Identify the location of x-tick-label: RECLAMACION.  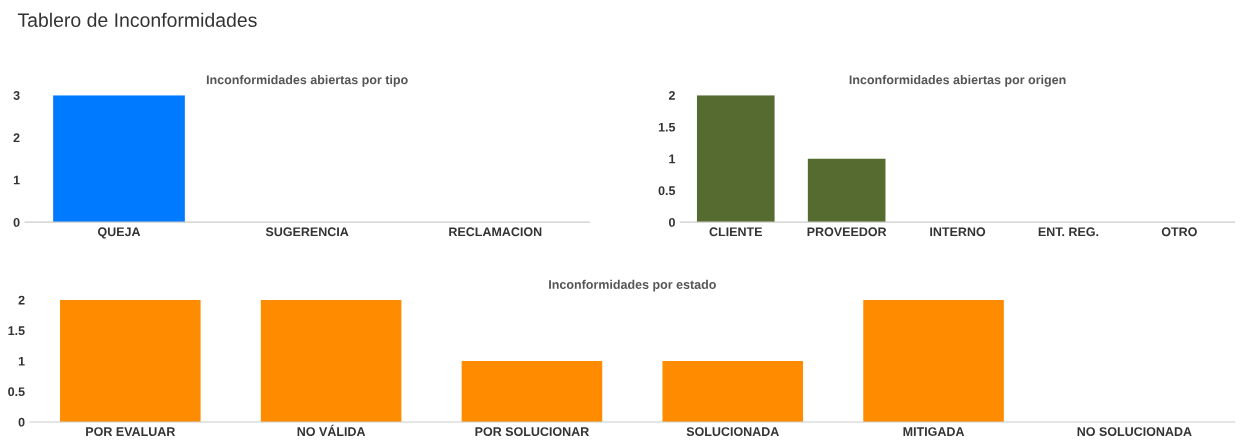
(495, 232).